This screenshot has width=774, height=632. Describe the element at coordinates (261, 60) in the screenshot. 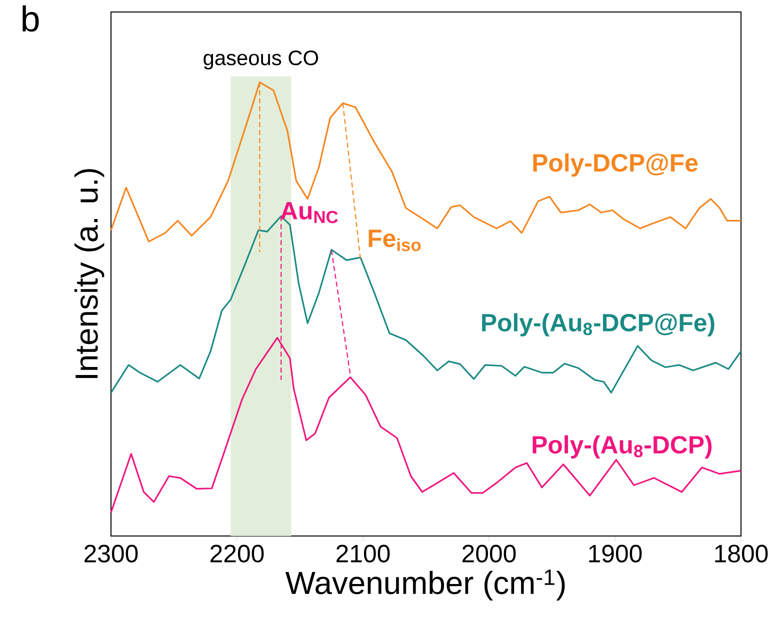

I see `band-label: gaseous CO` at that location.